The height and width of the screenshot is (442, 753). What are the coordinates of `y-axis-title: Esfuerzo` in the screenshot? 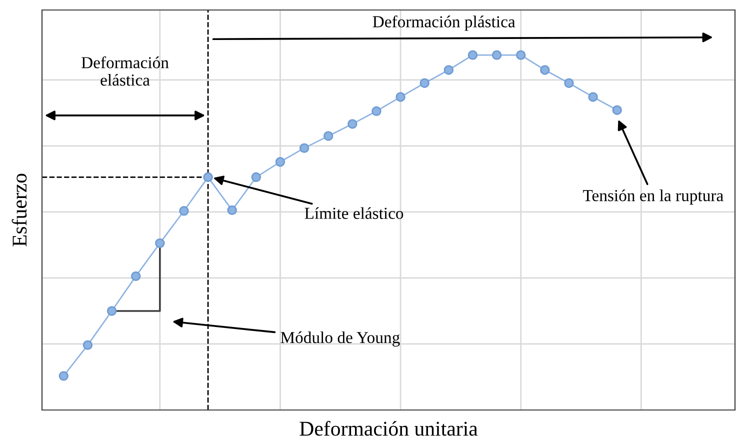 It's located at (19, 210).